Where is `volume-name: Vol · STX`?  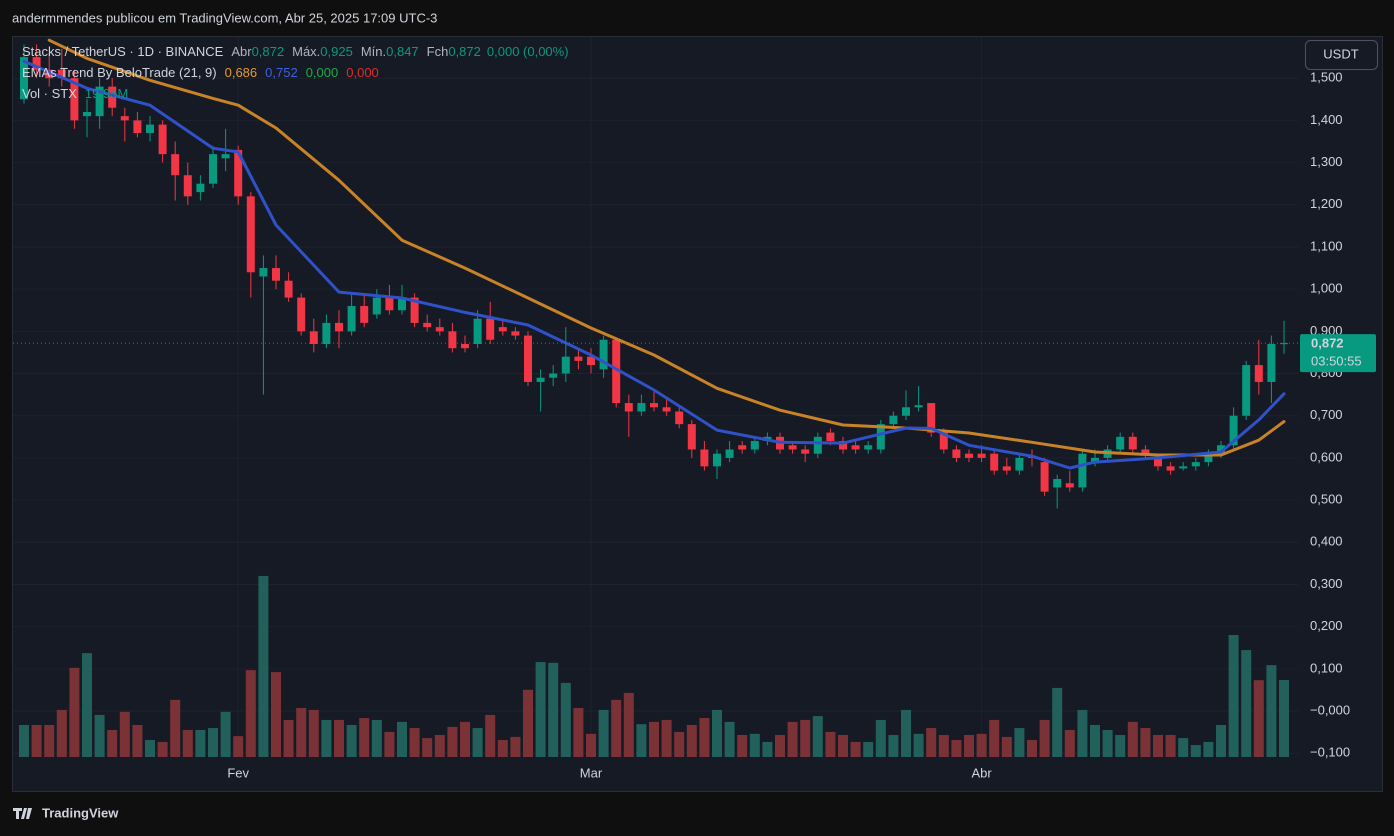 volume-name: Vol · STX is located at coordinates (49, 93).